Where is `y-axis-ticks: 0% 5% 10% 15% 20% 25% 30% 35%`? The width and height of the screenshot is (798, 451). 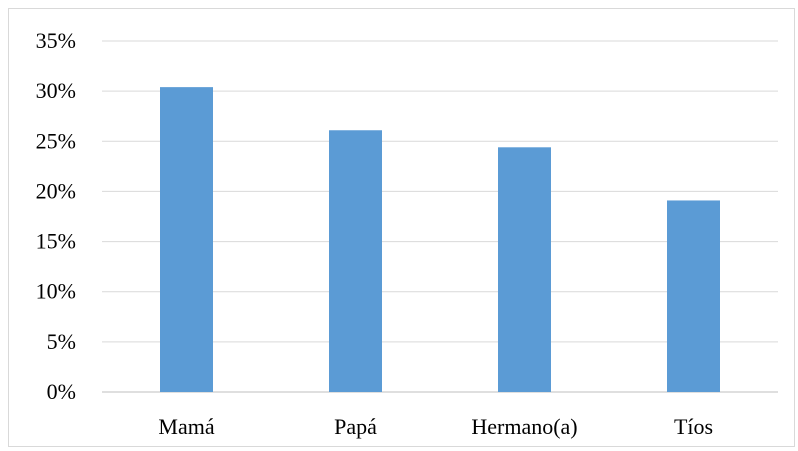 y-axis-ticks: 0% 5% 10% 15% 20% 25% 30% 35% is located at coordinates (56, 216).